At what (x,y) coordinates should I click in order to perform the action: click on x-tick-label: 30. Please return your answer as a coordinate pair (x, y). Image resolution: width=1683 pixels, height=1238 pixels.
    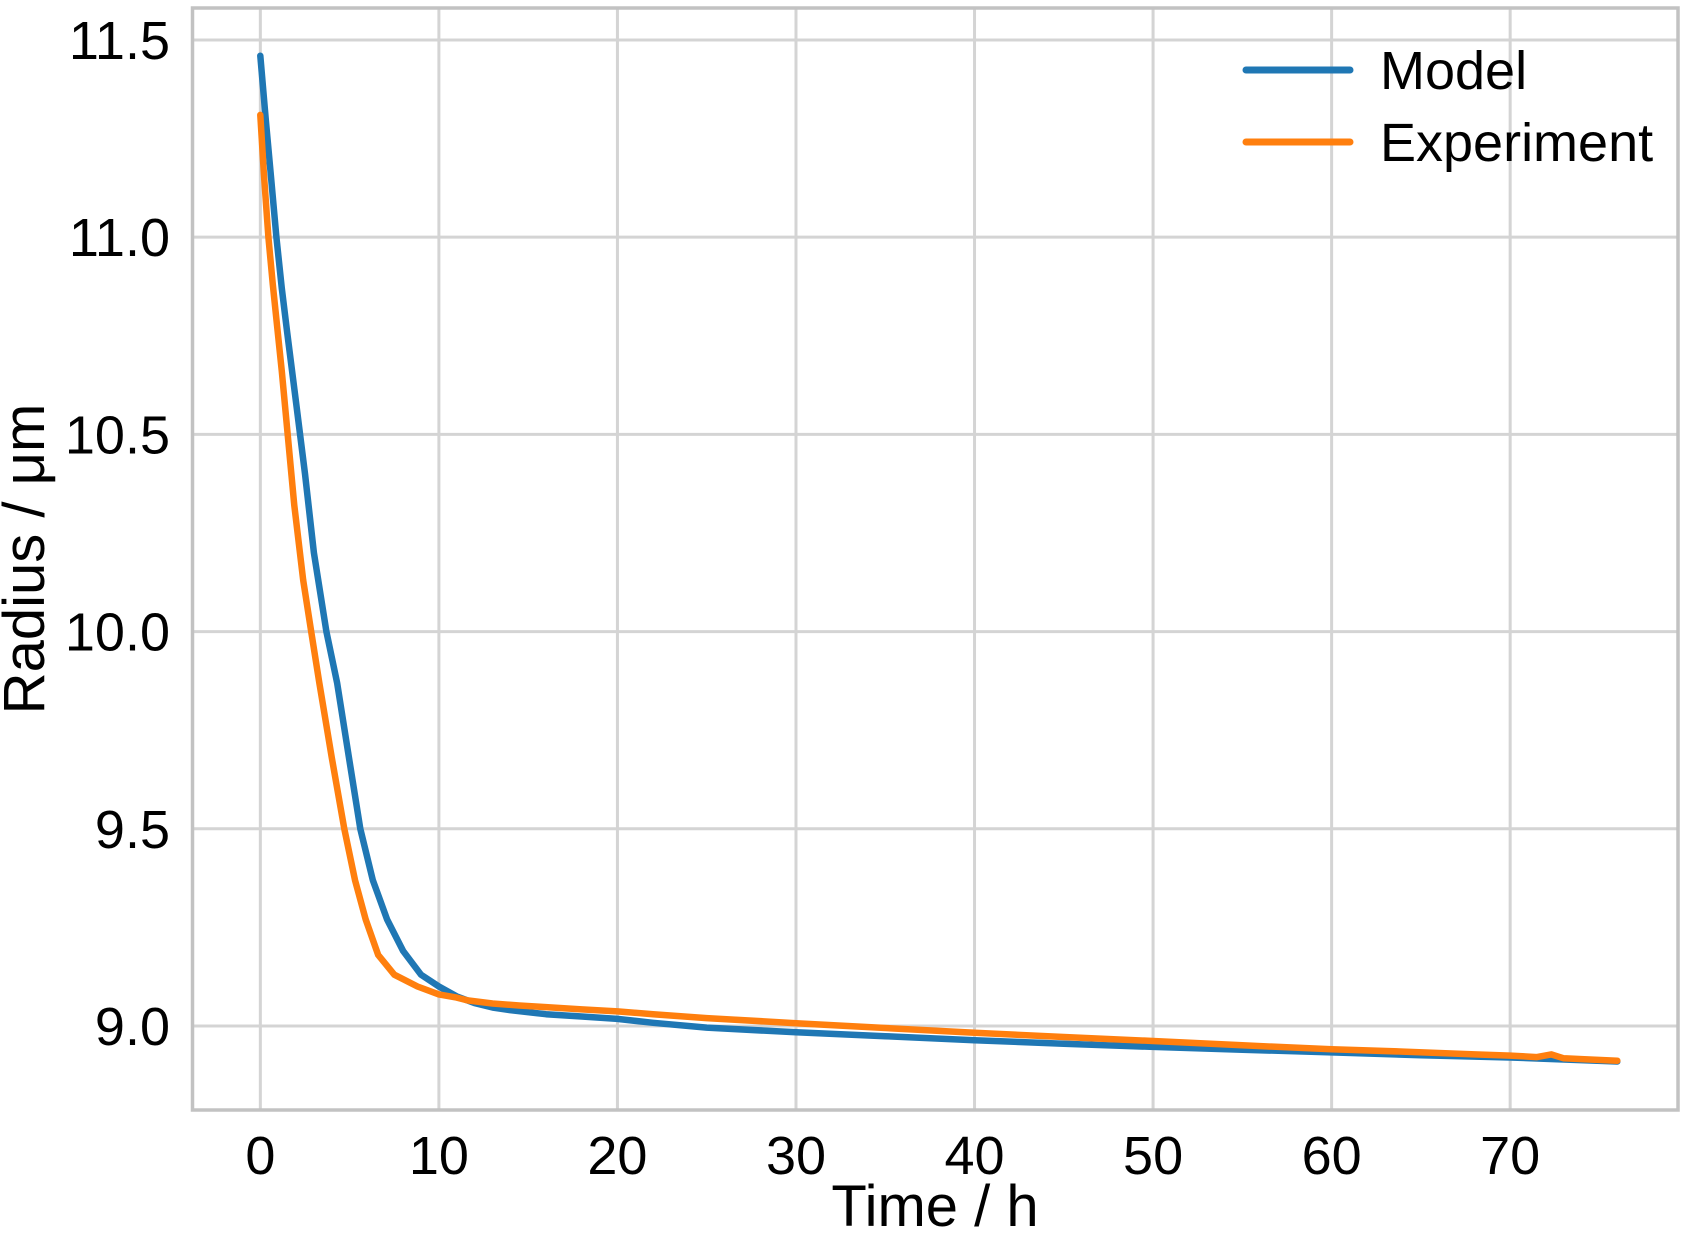
    Looking at the image, I should click on (796, 1156).